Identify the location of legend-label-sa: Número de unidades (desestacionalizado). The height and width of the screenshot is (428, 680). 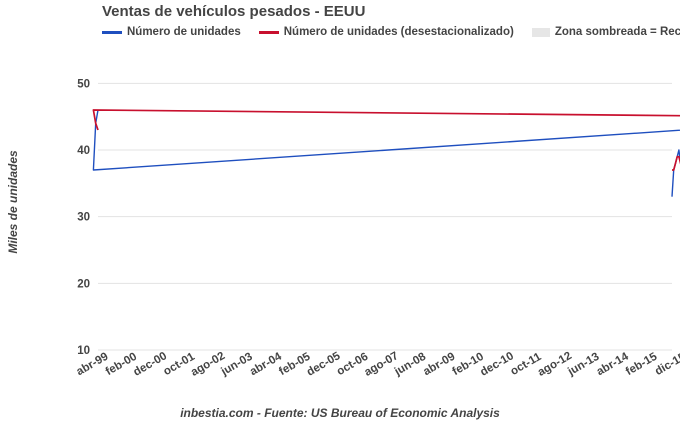
(398, 32).